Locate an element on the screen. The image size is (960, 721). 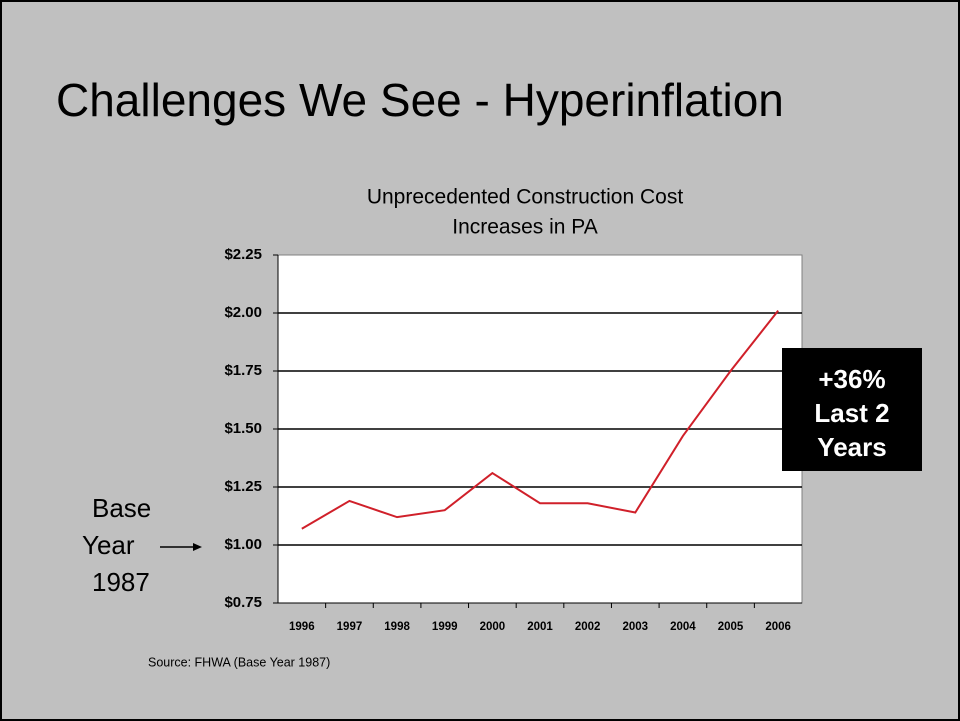
x-tick-label: 2000 is located at coordinates (493, 627).